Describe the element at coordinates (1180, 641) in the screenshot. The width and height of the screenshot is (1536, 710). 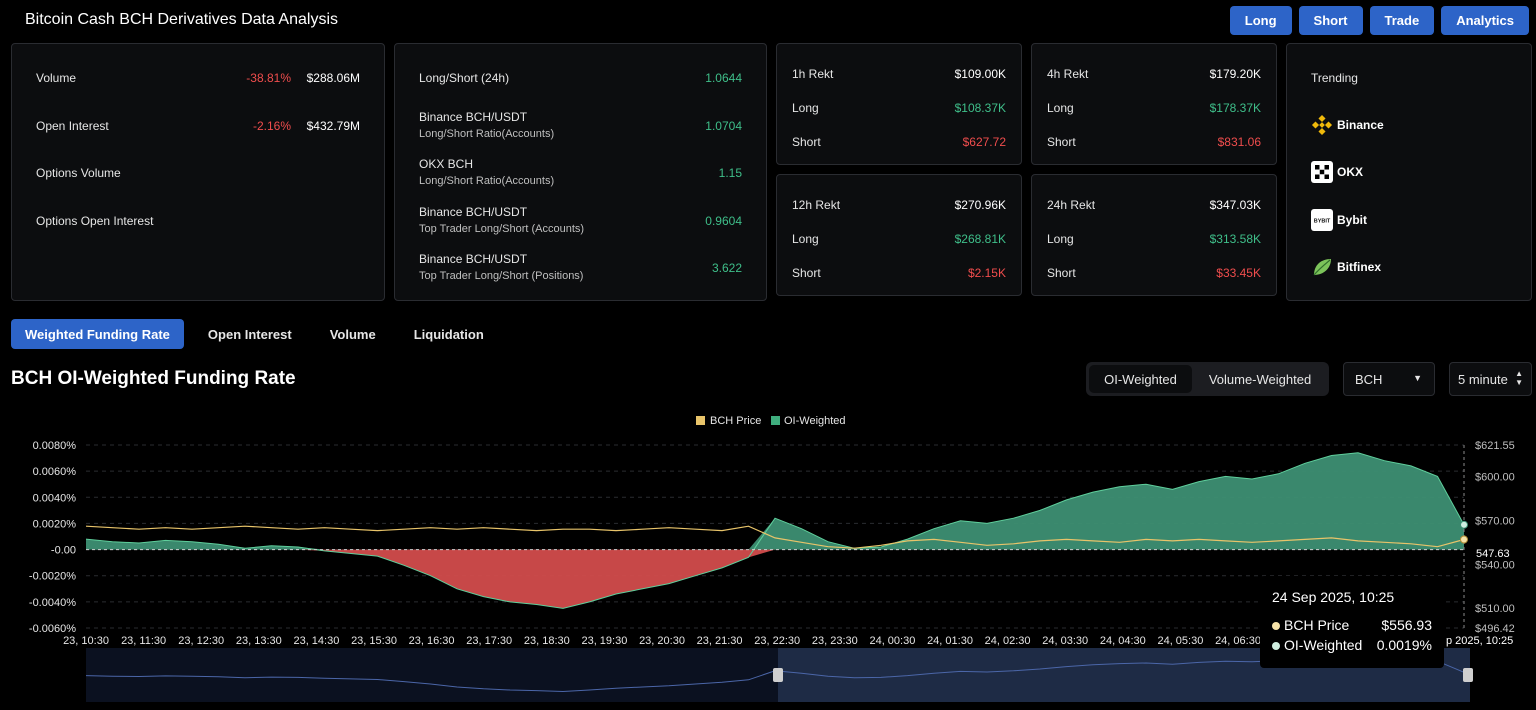
I see `x-tick-label: 24, 05:30` at that location.